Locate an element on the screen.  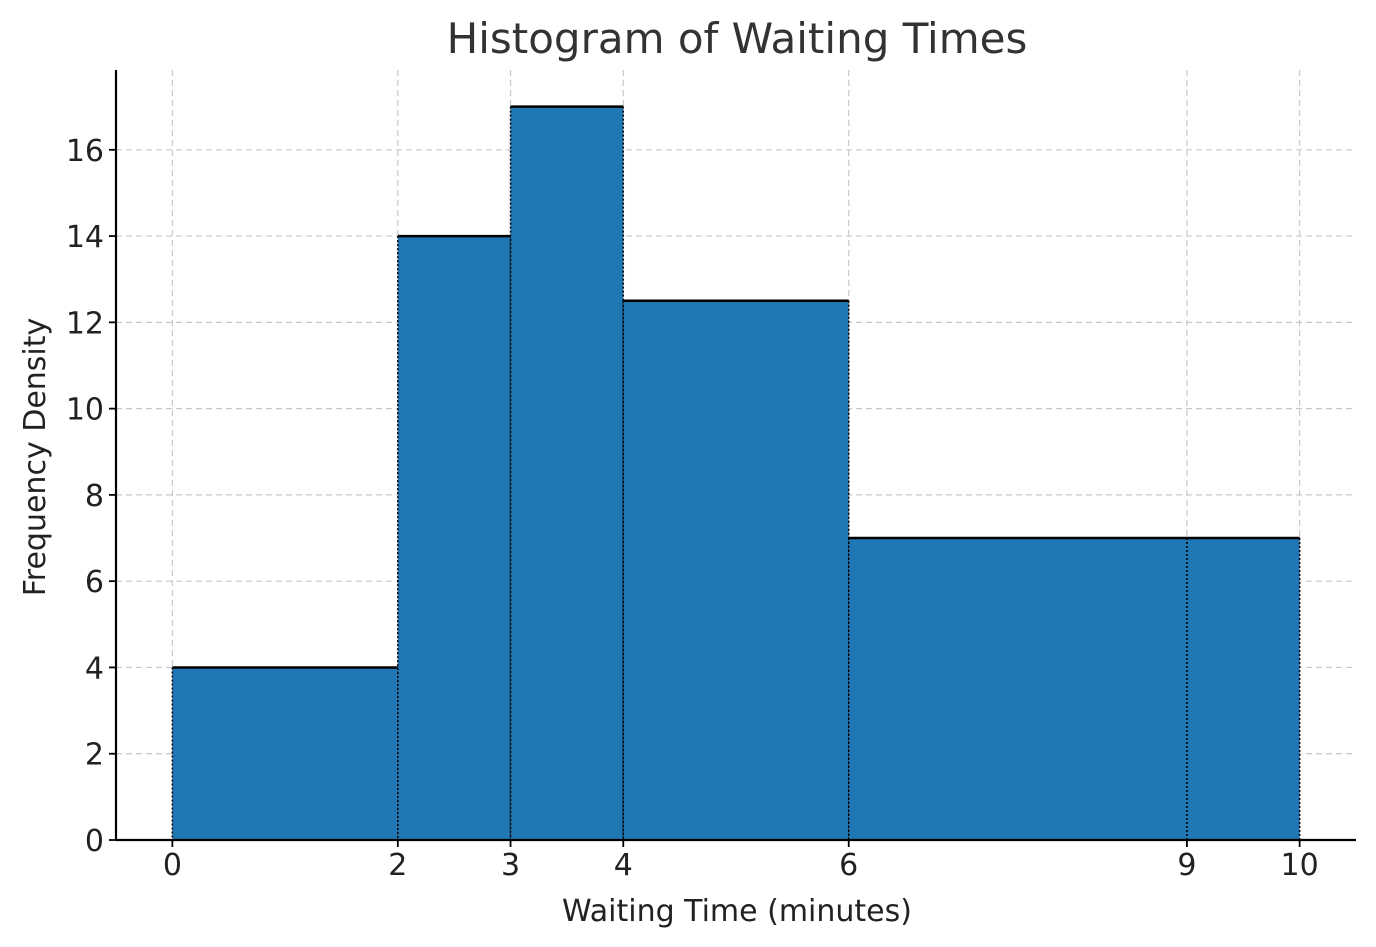
x-tick-label: 4 is located at coordinates (623, 865).